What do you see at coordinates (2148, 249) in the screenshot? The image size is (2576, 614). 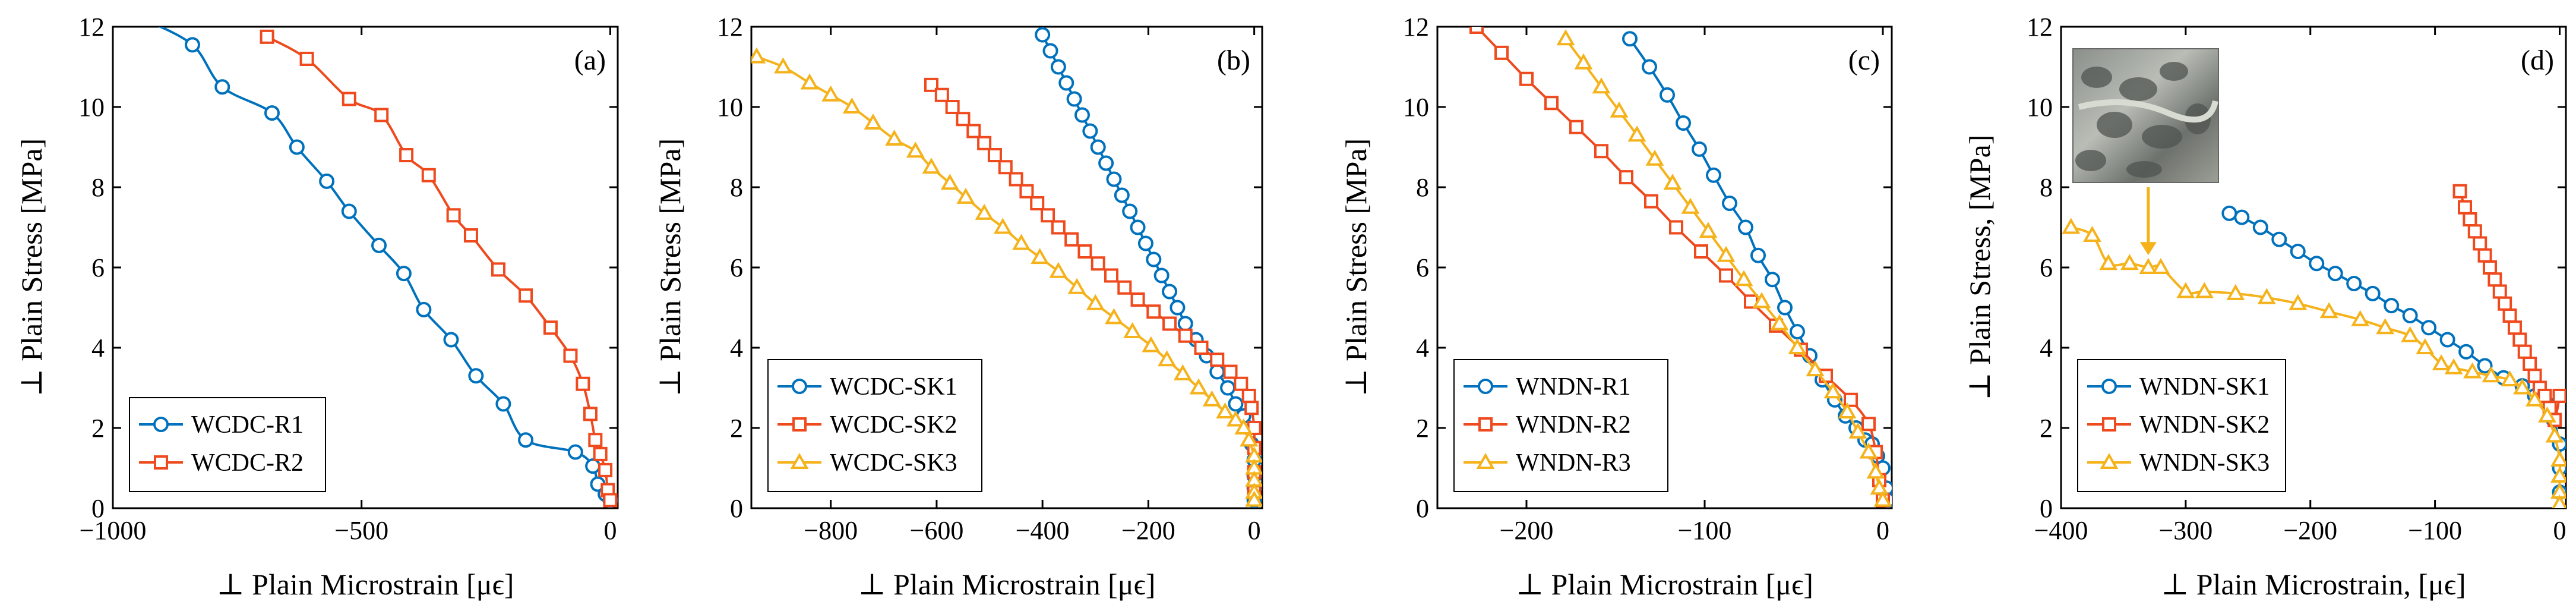 I see `arrow-head` at bounding box center [2148, 249].